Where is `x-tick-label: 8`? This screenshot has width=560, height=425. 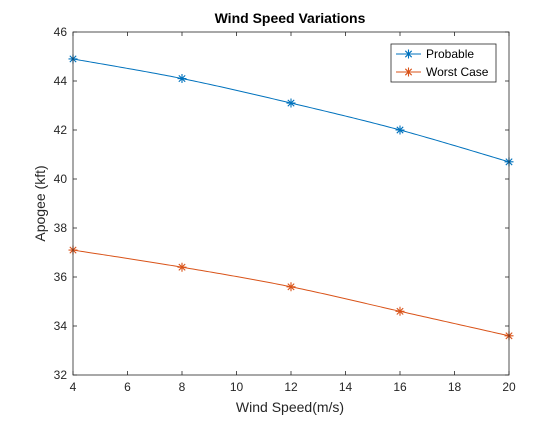
x-tick-label: 8 is located at coordinates (182, 387).